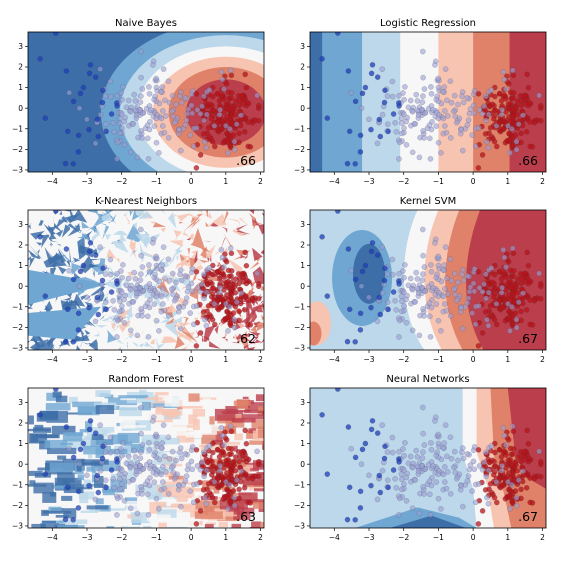 The height and width of the screenshot is (565, 575). I want to click on panel-naive-bayes: −4 −3 −2 −1 0 1 2 −3 −2 −1 0 1 2 3 Naive Bayes .66, so click(138, 102).